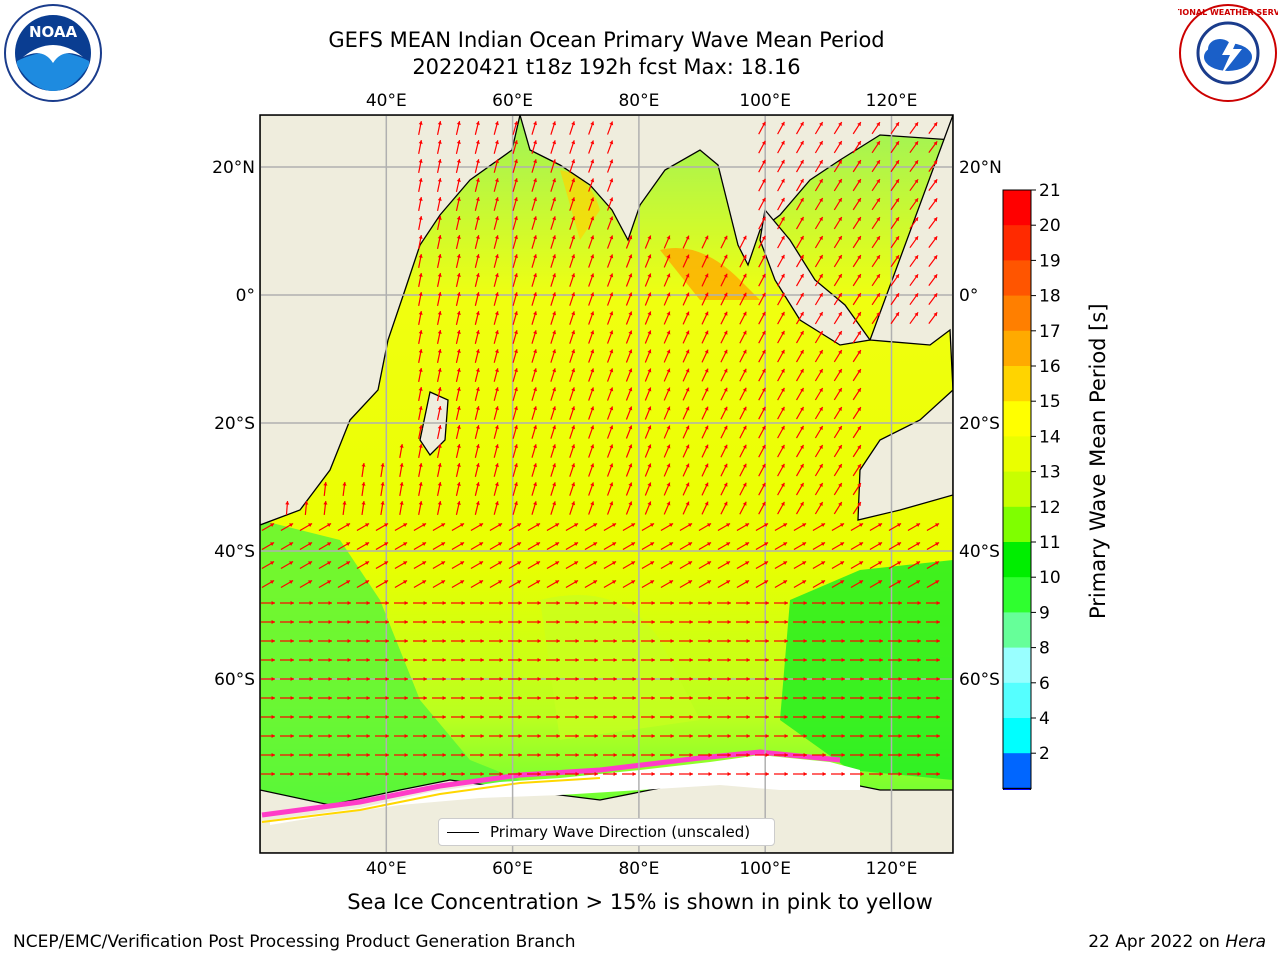 The height and width of the screenshot is (960, 1280). What do you see at coordinates (234, 424) in the screenshot?
I see `lat-tick-left: 20°S` at bounding box center [234, 424].